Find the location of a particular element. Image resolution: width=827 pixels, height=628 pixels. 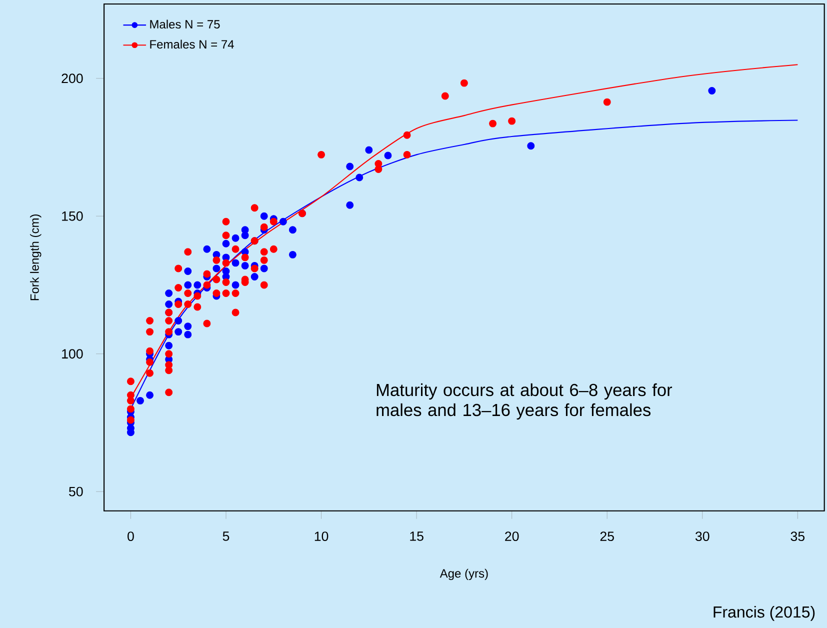

text: Francis (2015) is located at coordinates (764, 613).